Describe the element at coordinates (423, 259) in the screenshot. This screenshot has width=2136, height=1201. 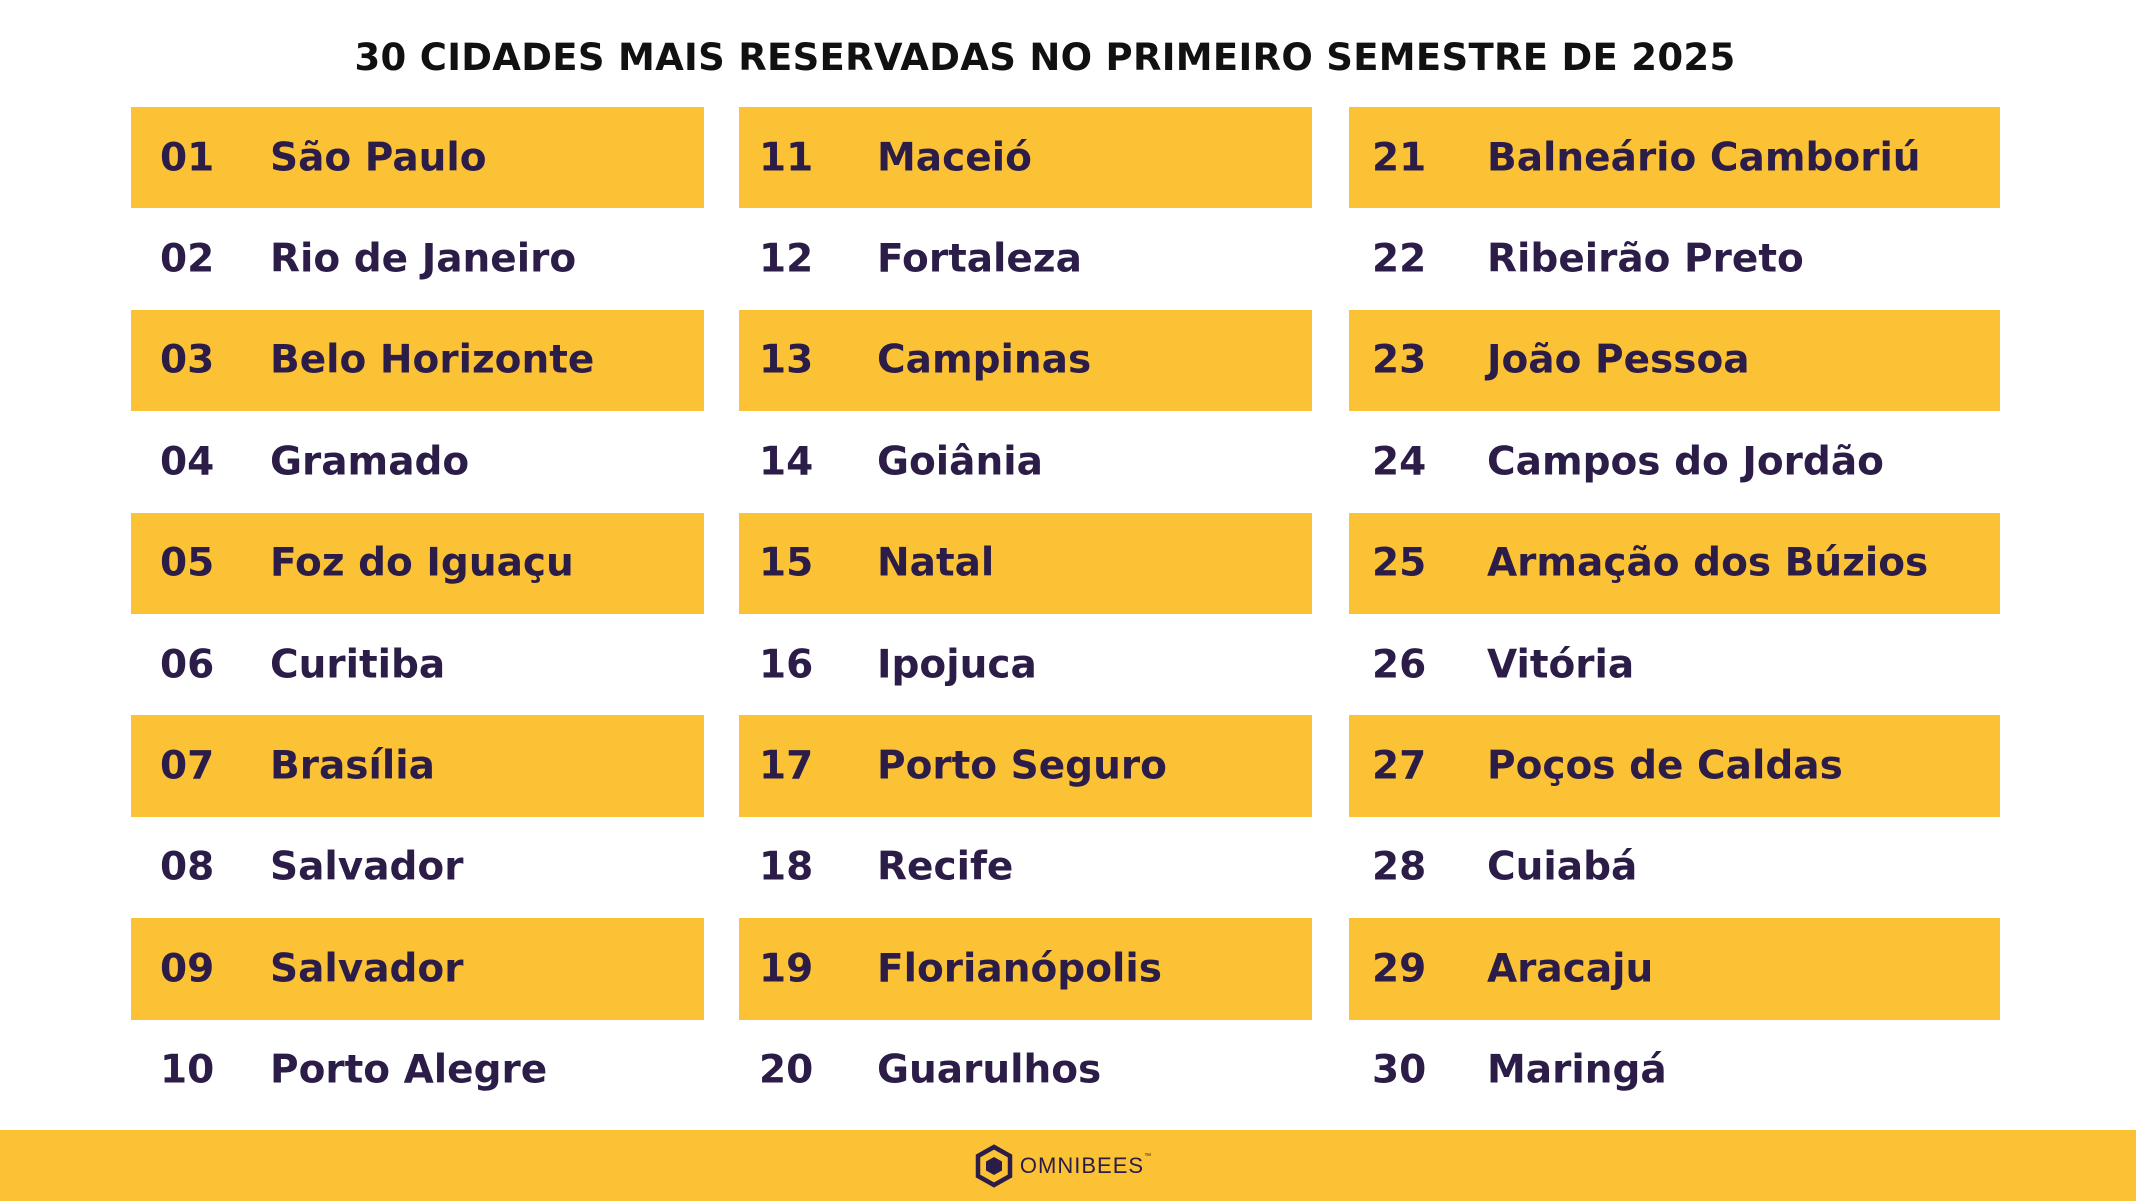
I see `city-name: Rio de Janeiro` at that location.